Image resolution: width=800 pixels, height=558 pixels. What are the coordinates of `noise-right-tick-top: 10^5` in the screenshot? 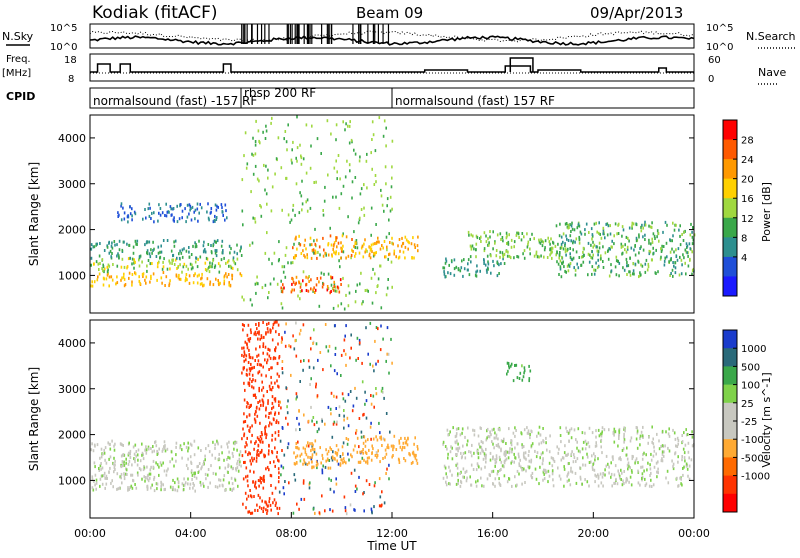 It's located at (719, 28).